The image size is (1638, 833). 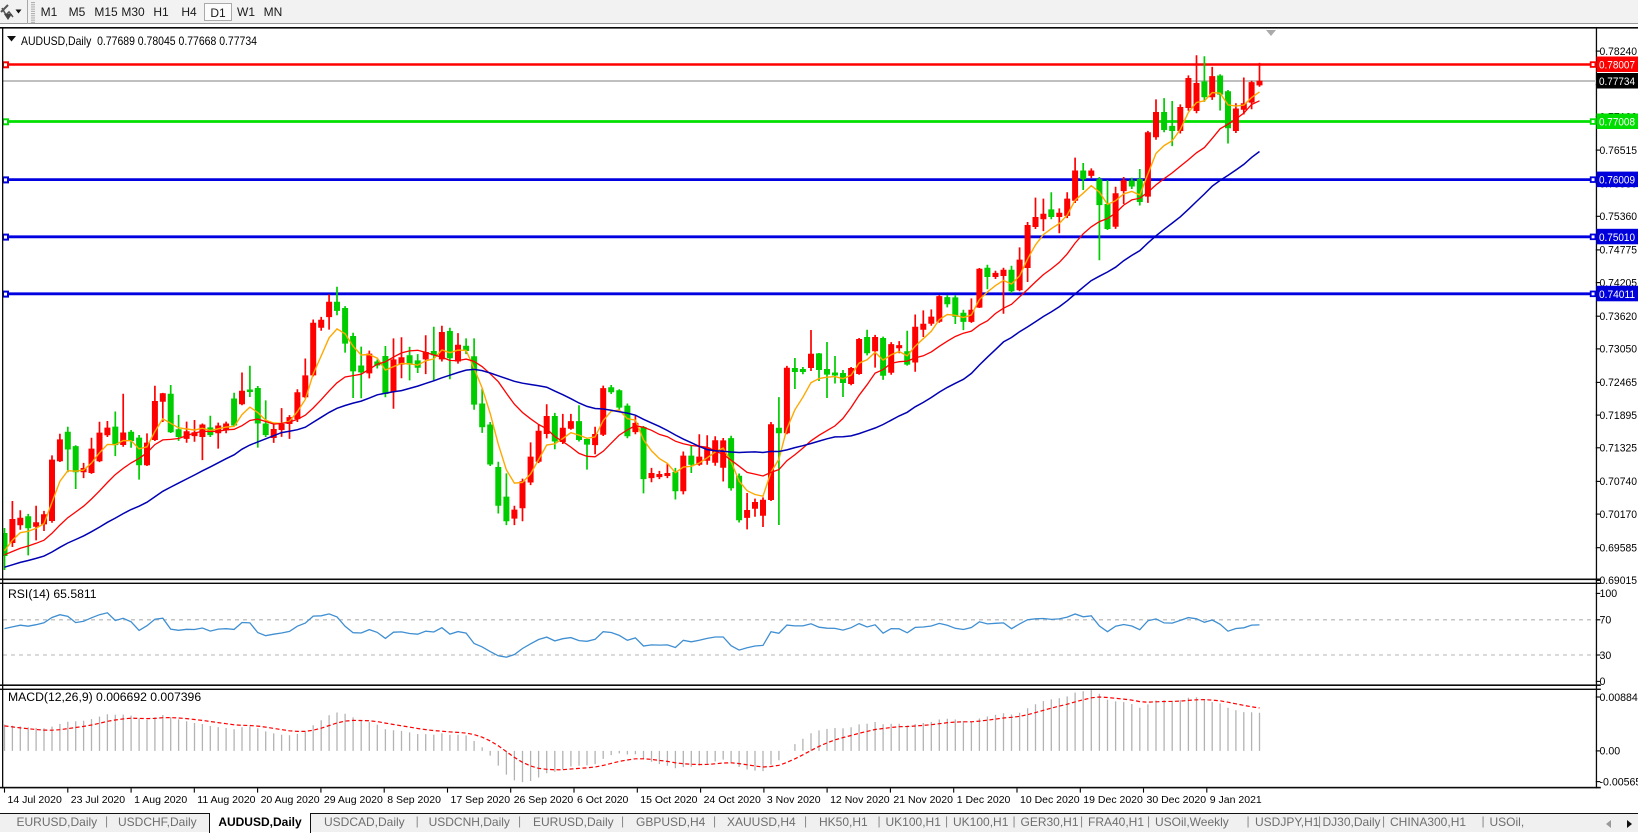 What do you see at coordinates (860, 800) in the screenshot?
I see `svg-text: 12 Nov 2020` at bounding box center [860, 800].